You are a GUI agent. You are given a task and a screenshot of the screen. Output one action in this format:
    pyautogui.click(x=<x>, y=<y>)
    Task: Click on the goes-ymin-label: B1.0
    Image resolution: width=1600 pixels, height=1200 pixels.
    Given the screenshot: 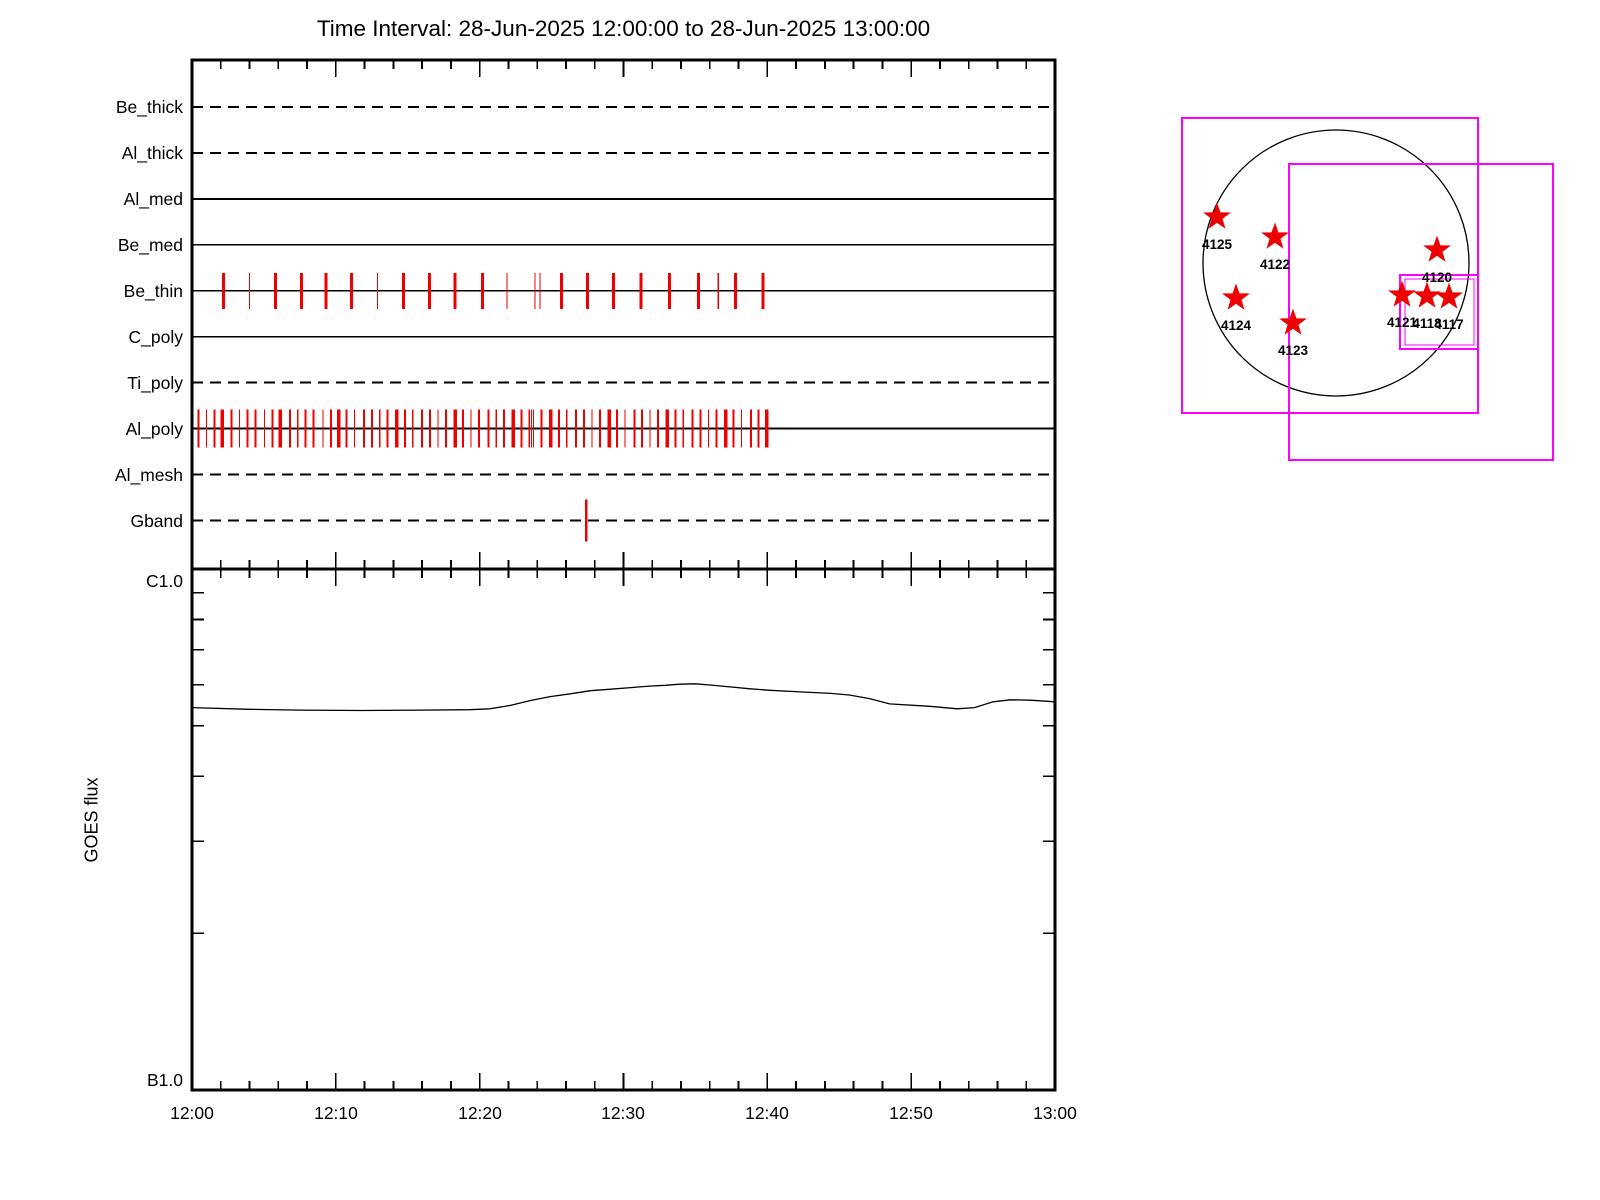 What is the action you would take?
    pyautogui.click(x=165, y=1080)
    